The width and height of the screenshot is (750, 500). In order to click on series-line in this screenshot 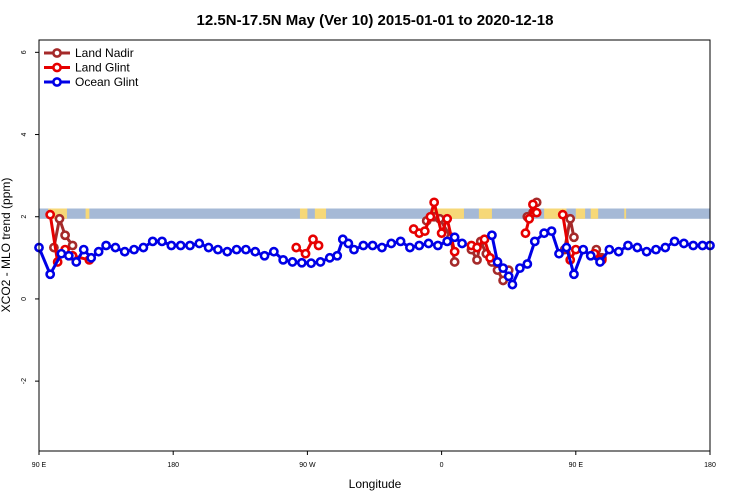, I will do `click(63, 232)`.